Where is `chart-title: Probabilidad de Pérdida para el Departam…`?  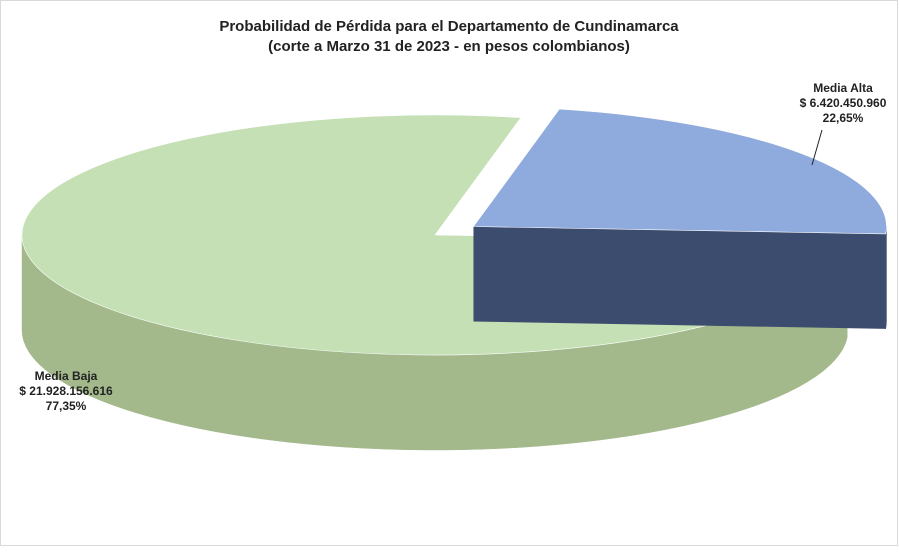 chart-title: Probabilidad de Pérdida para el Departam… is located at coordinates (449, 26).